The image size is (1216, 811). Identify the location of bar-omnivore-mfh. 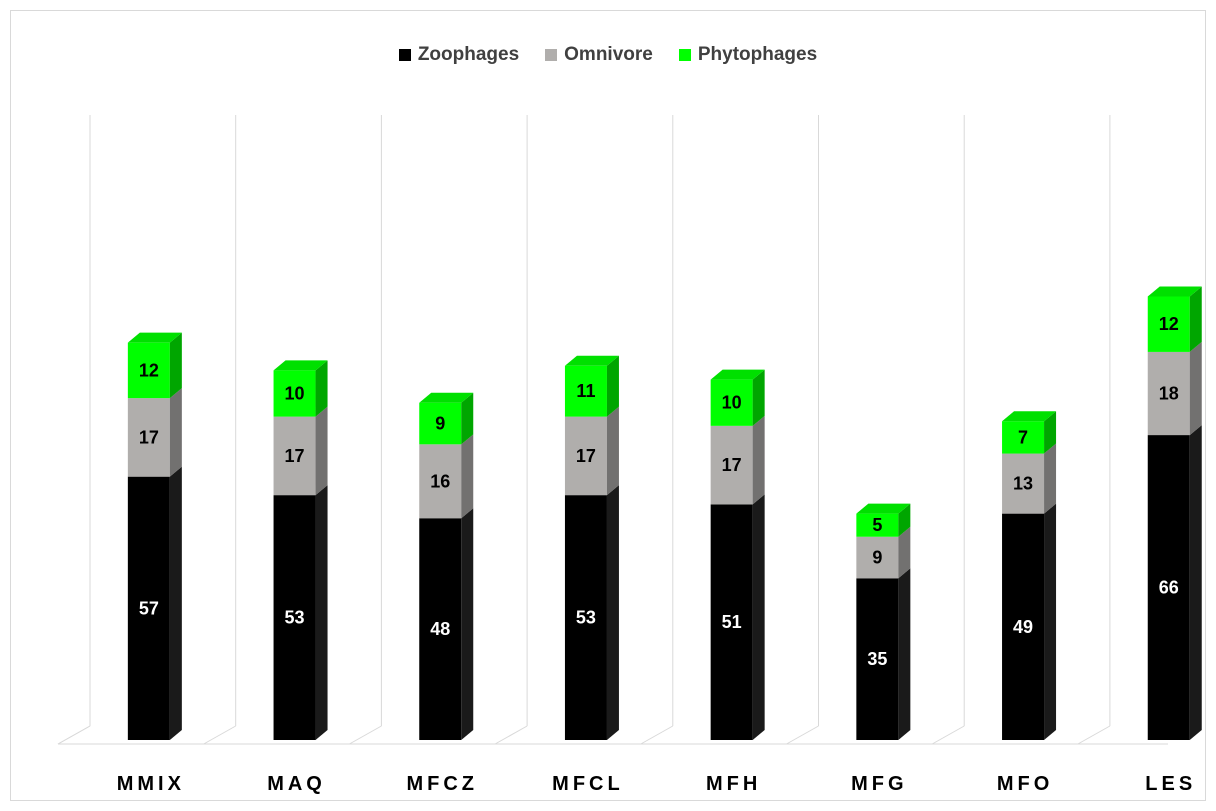
(731, 465).